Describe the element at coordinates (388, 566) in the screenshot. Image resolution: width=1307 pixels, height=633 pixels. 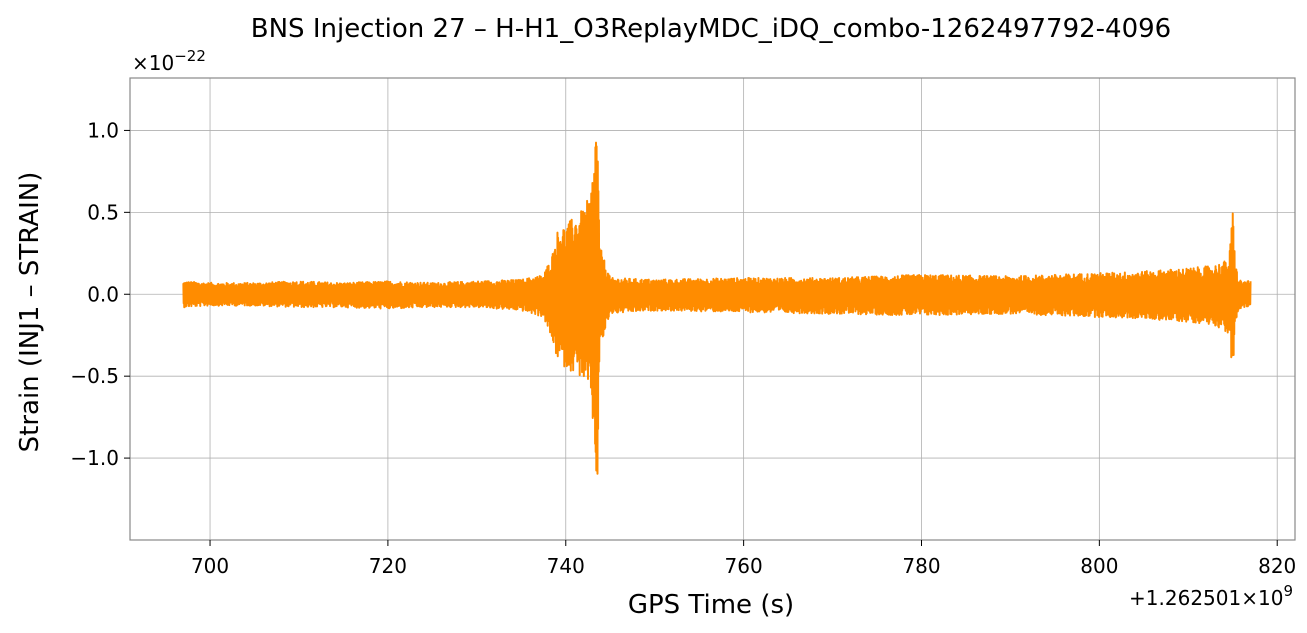
I see `x-tick-label: 720` at that location.